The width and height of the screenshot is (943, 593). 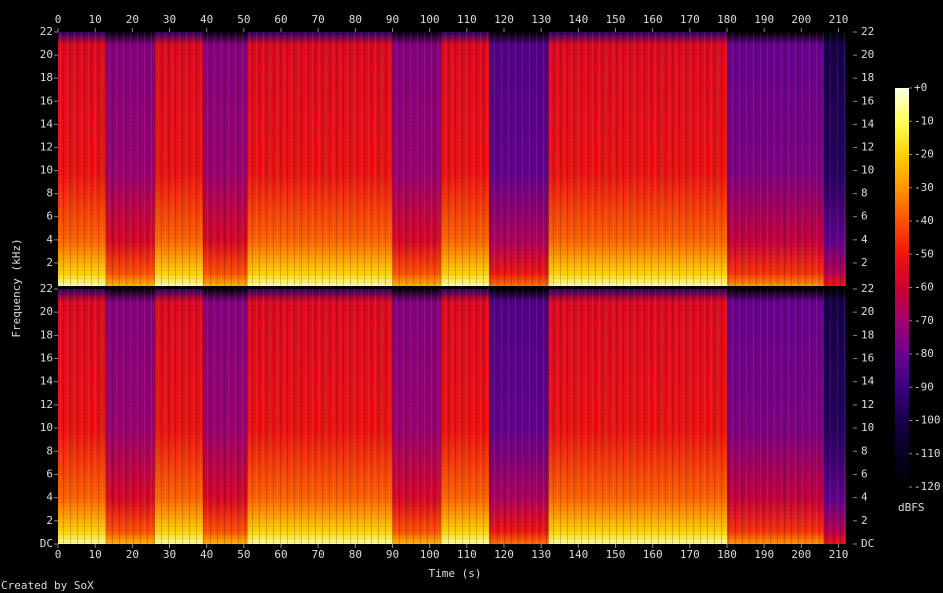 I want to click on y-tick-label: DC, so click(x=46, y=543).